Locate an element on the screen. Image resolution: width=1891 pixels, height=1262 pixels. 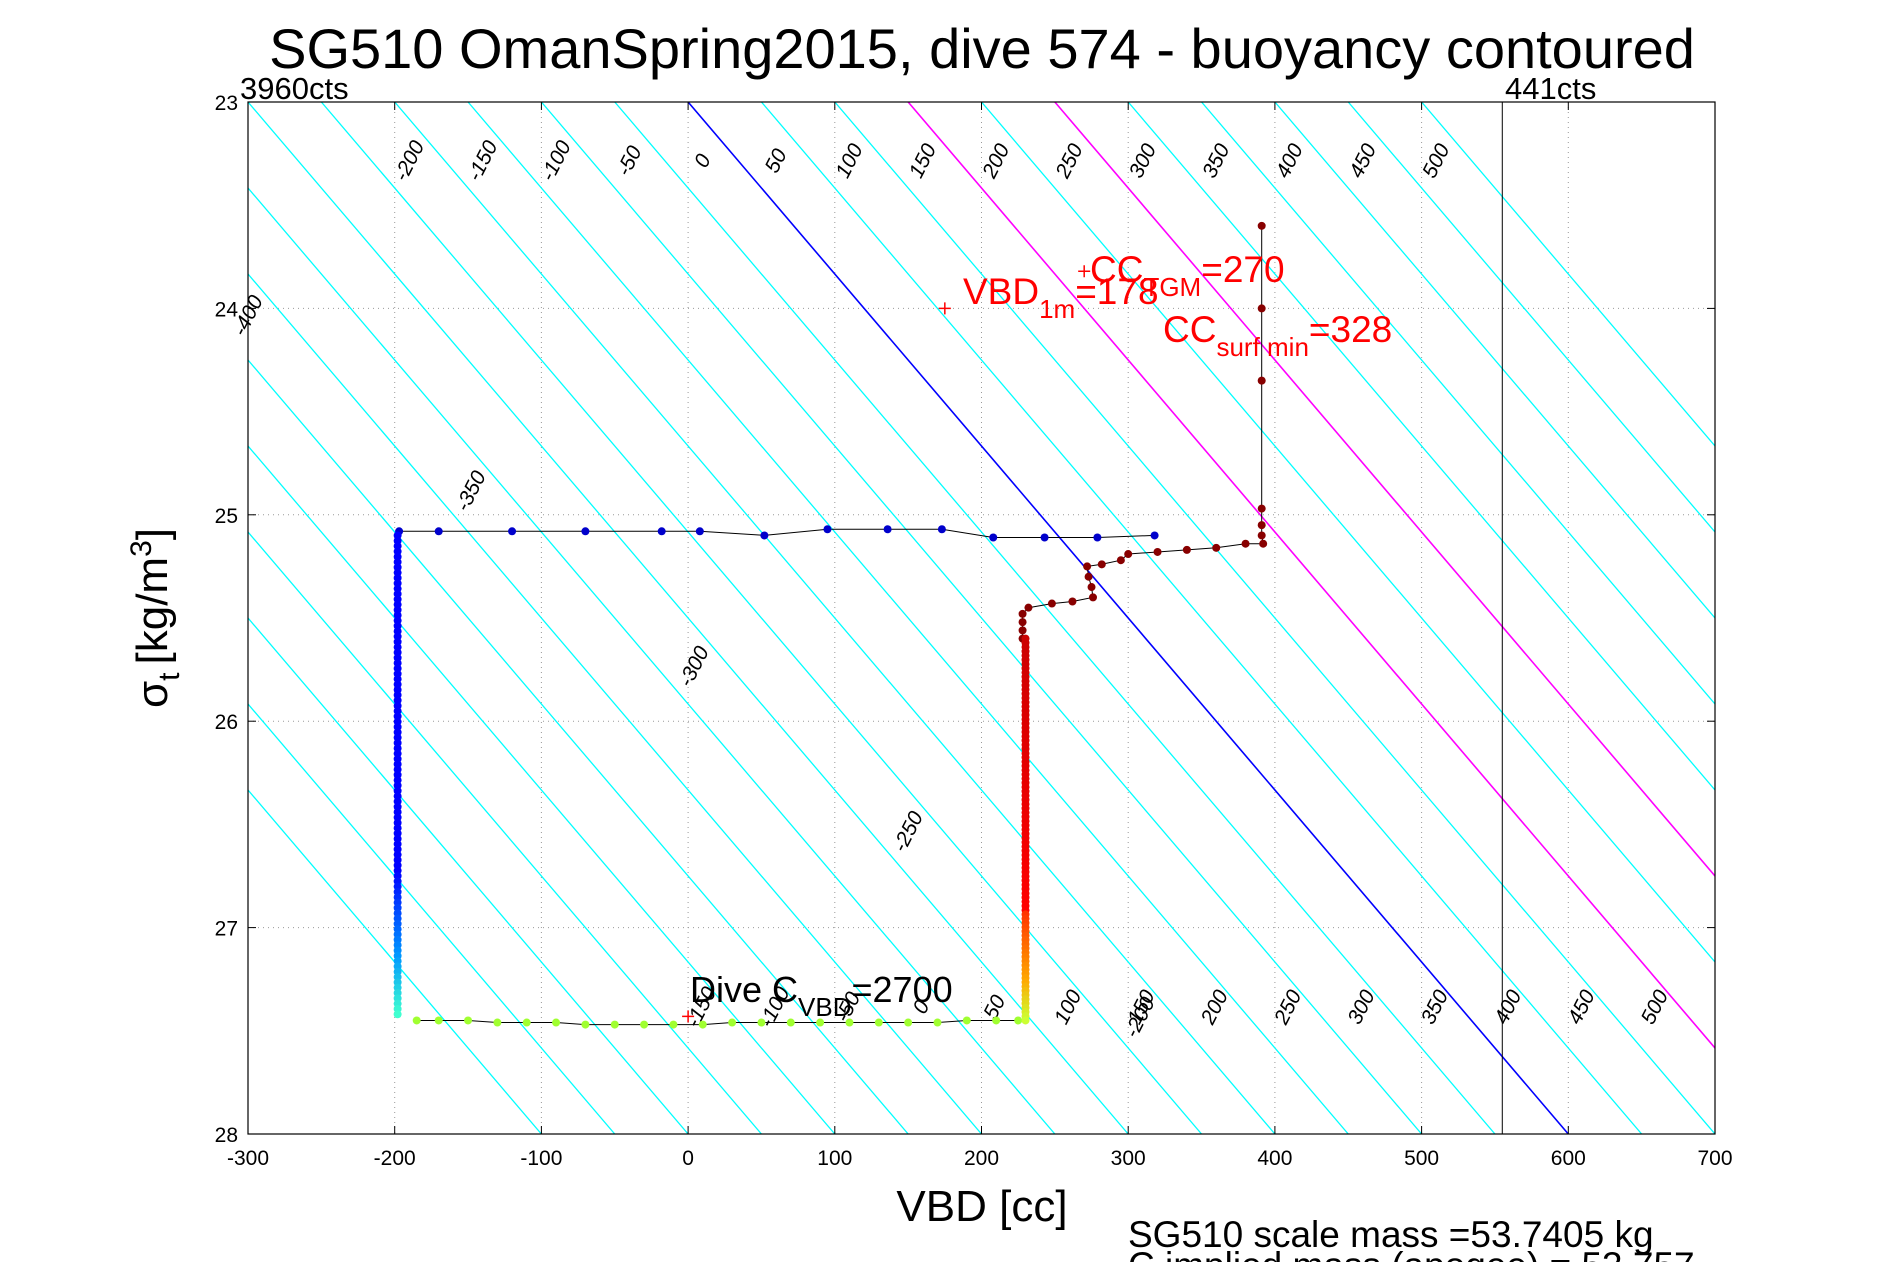
footer-implied-mass: C implied mass (apogee) = 53.757 is located at coordinates (1411, 1253).